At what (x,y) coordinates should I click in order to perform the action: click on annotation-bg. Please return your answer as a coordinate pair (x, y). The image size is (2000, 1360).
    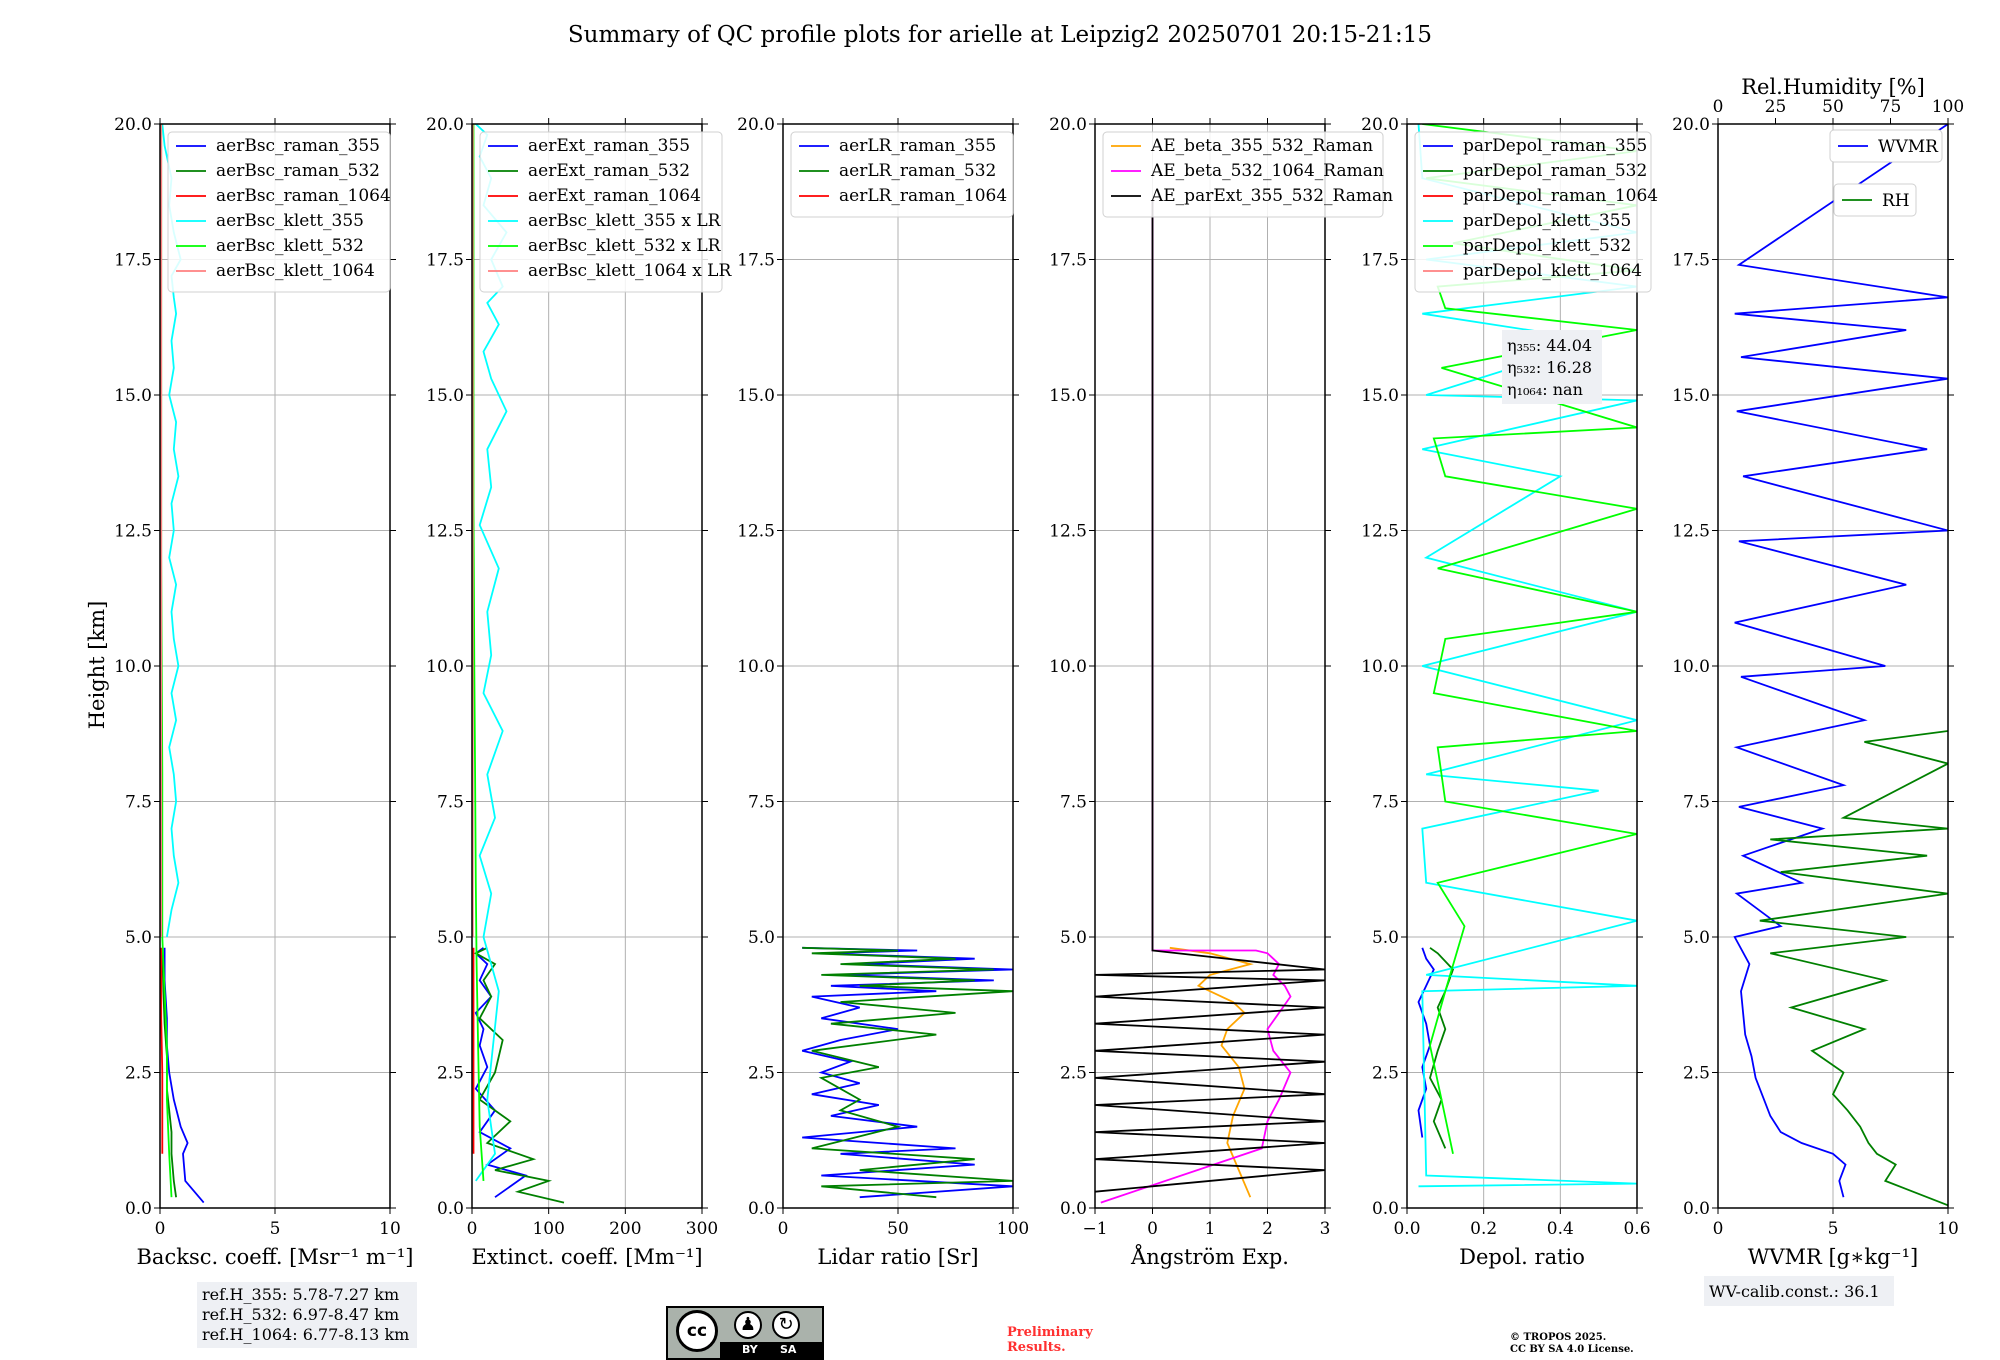
    Looking at the image, I should click on (1799, 1291).